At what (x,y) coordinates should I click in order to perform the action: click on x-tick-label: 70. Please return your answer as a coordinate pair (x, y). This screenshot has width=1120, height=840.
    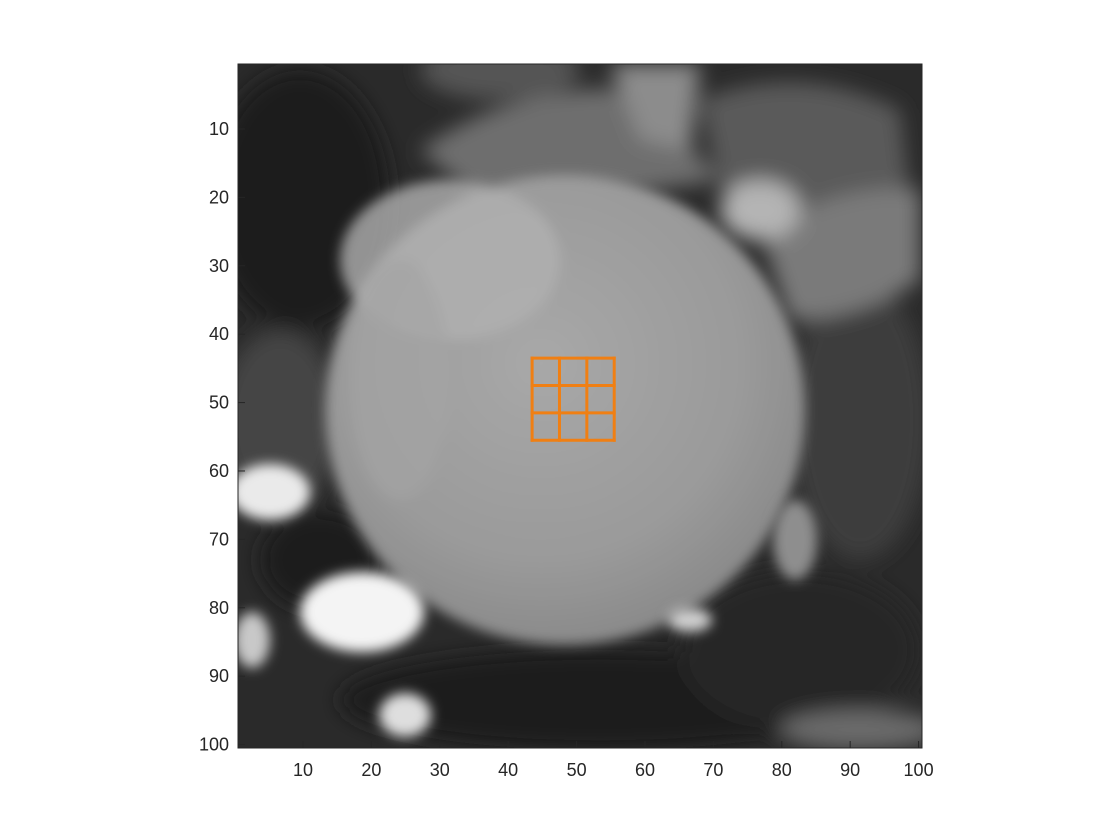
    Looking at the image, I should click on (713, 770).